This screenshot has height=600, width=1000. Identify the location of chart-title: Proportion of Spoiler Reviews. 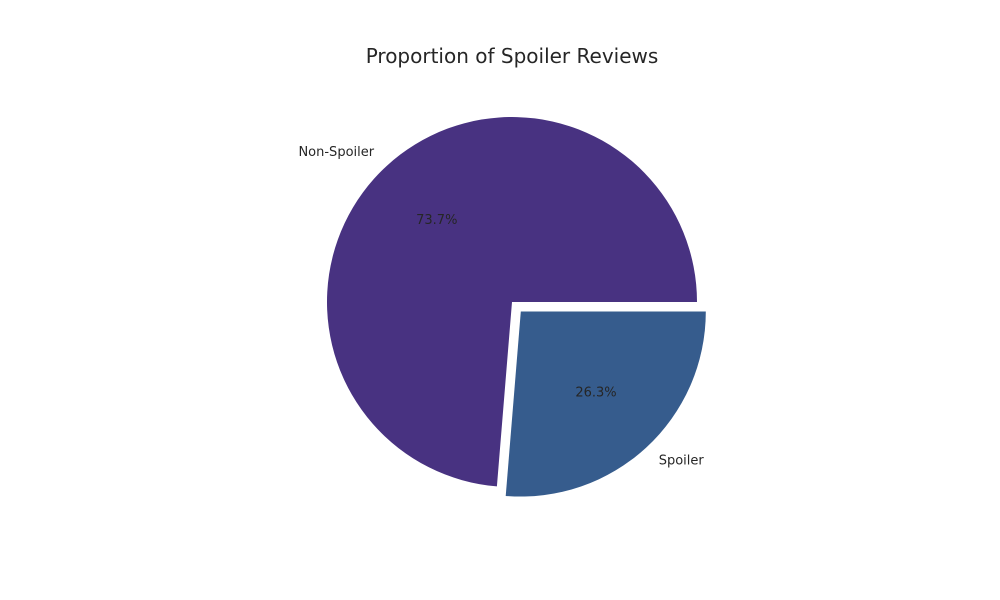
(512, 56).